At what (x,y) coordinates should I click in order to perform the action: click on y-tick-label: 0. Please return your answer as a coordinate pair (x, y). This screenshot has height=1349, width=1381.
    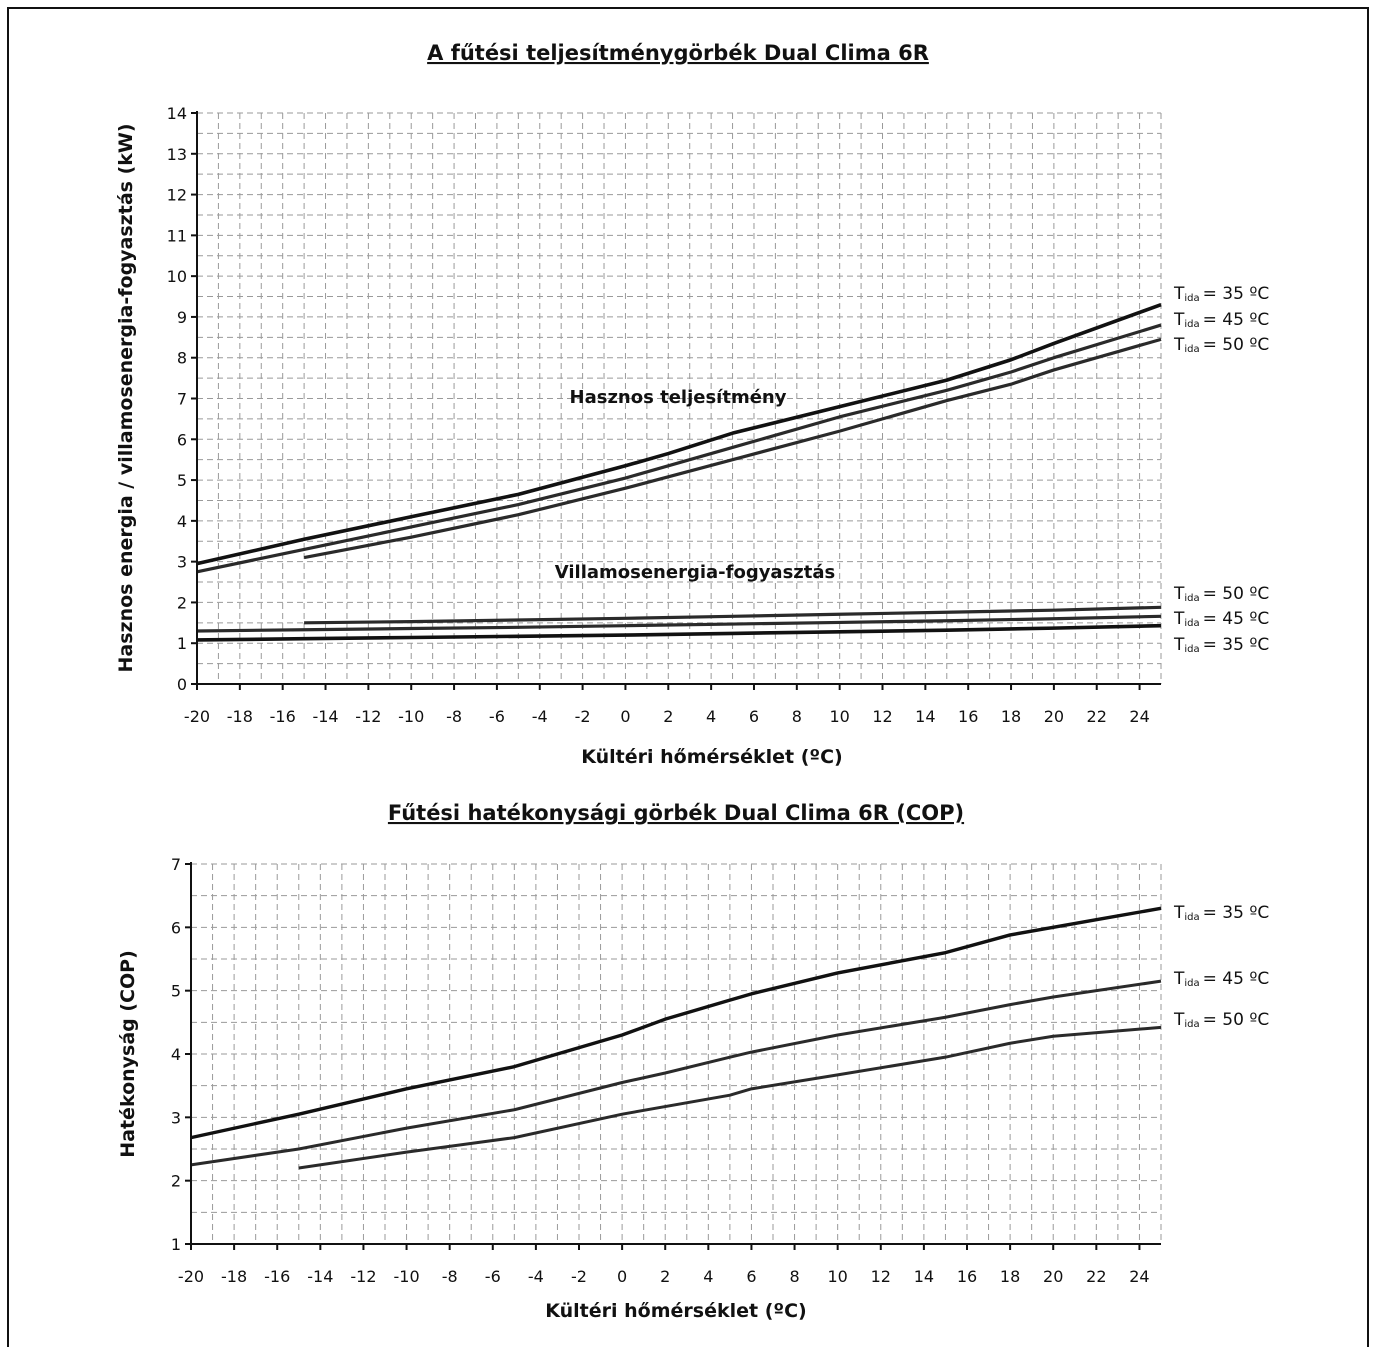
    Looking at the image, I should click on (182, 684).